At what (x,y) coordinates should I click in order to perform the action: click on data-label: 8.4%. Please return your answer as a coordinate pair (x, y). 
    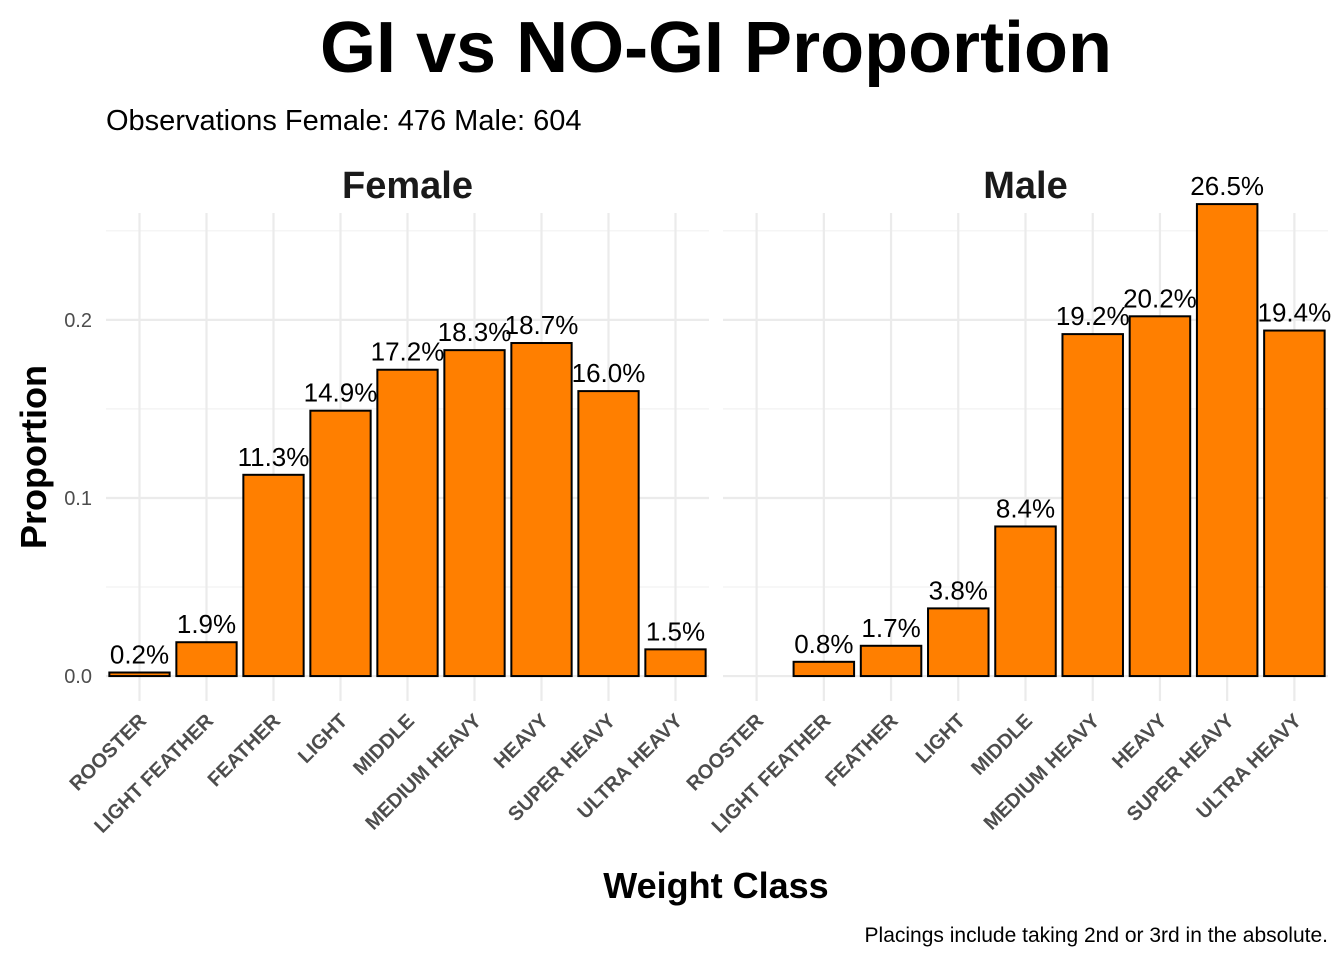
    Looking at the image, I should click on (1025, 508).